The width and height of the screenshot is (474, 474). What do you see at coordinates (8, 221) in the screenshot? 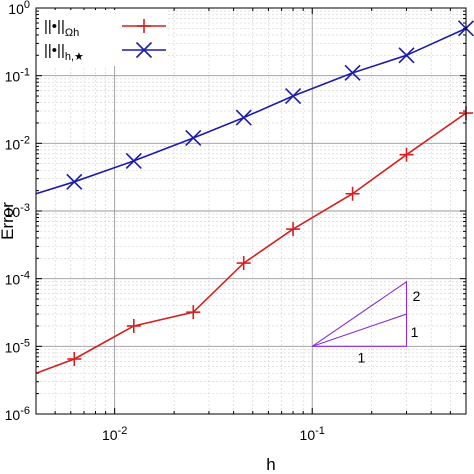
I see `y-axis-label: Error` at bounding box center [8, 221].